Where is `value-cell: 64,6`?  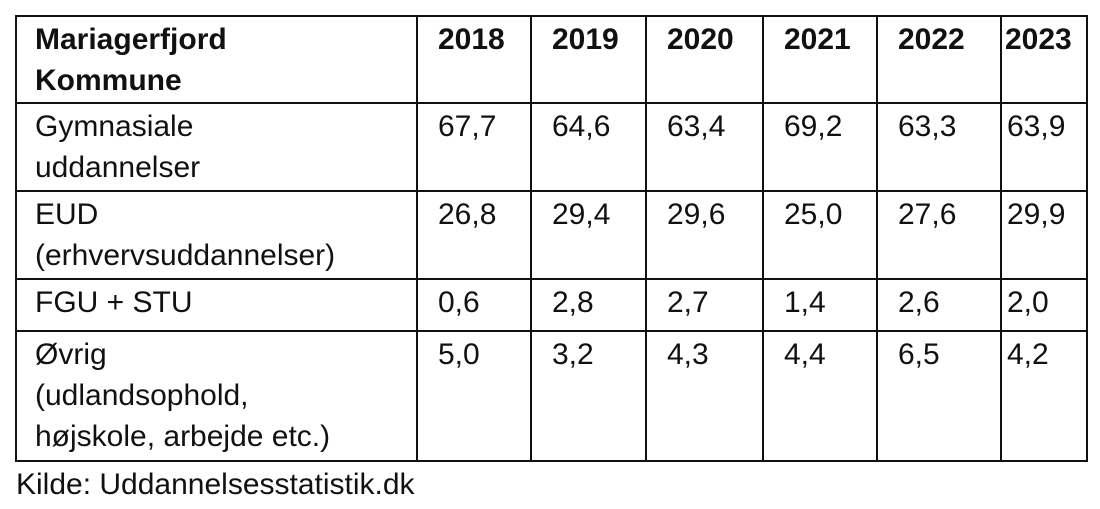 value-cell: 64,6 is located at coordinates (588, 147).